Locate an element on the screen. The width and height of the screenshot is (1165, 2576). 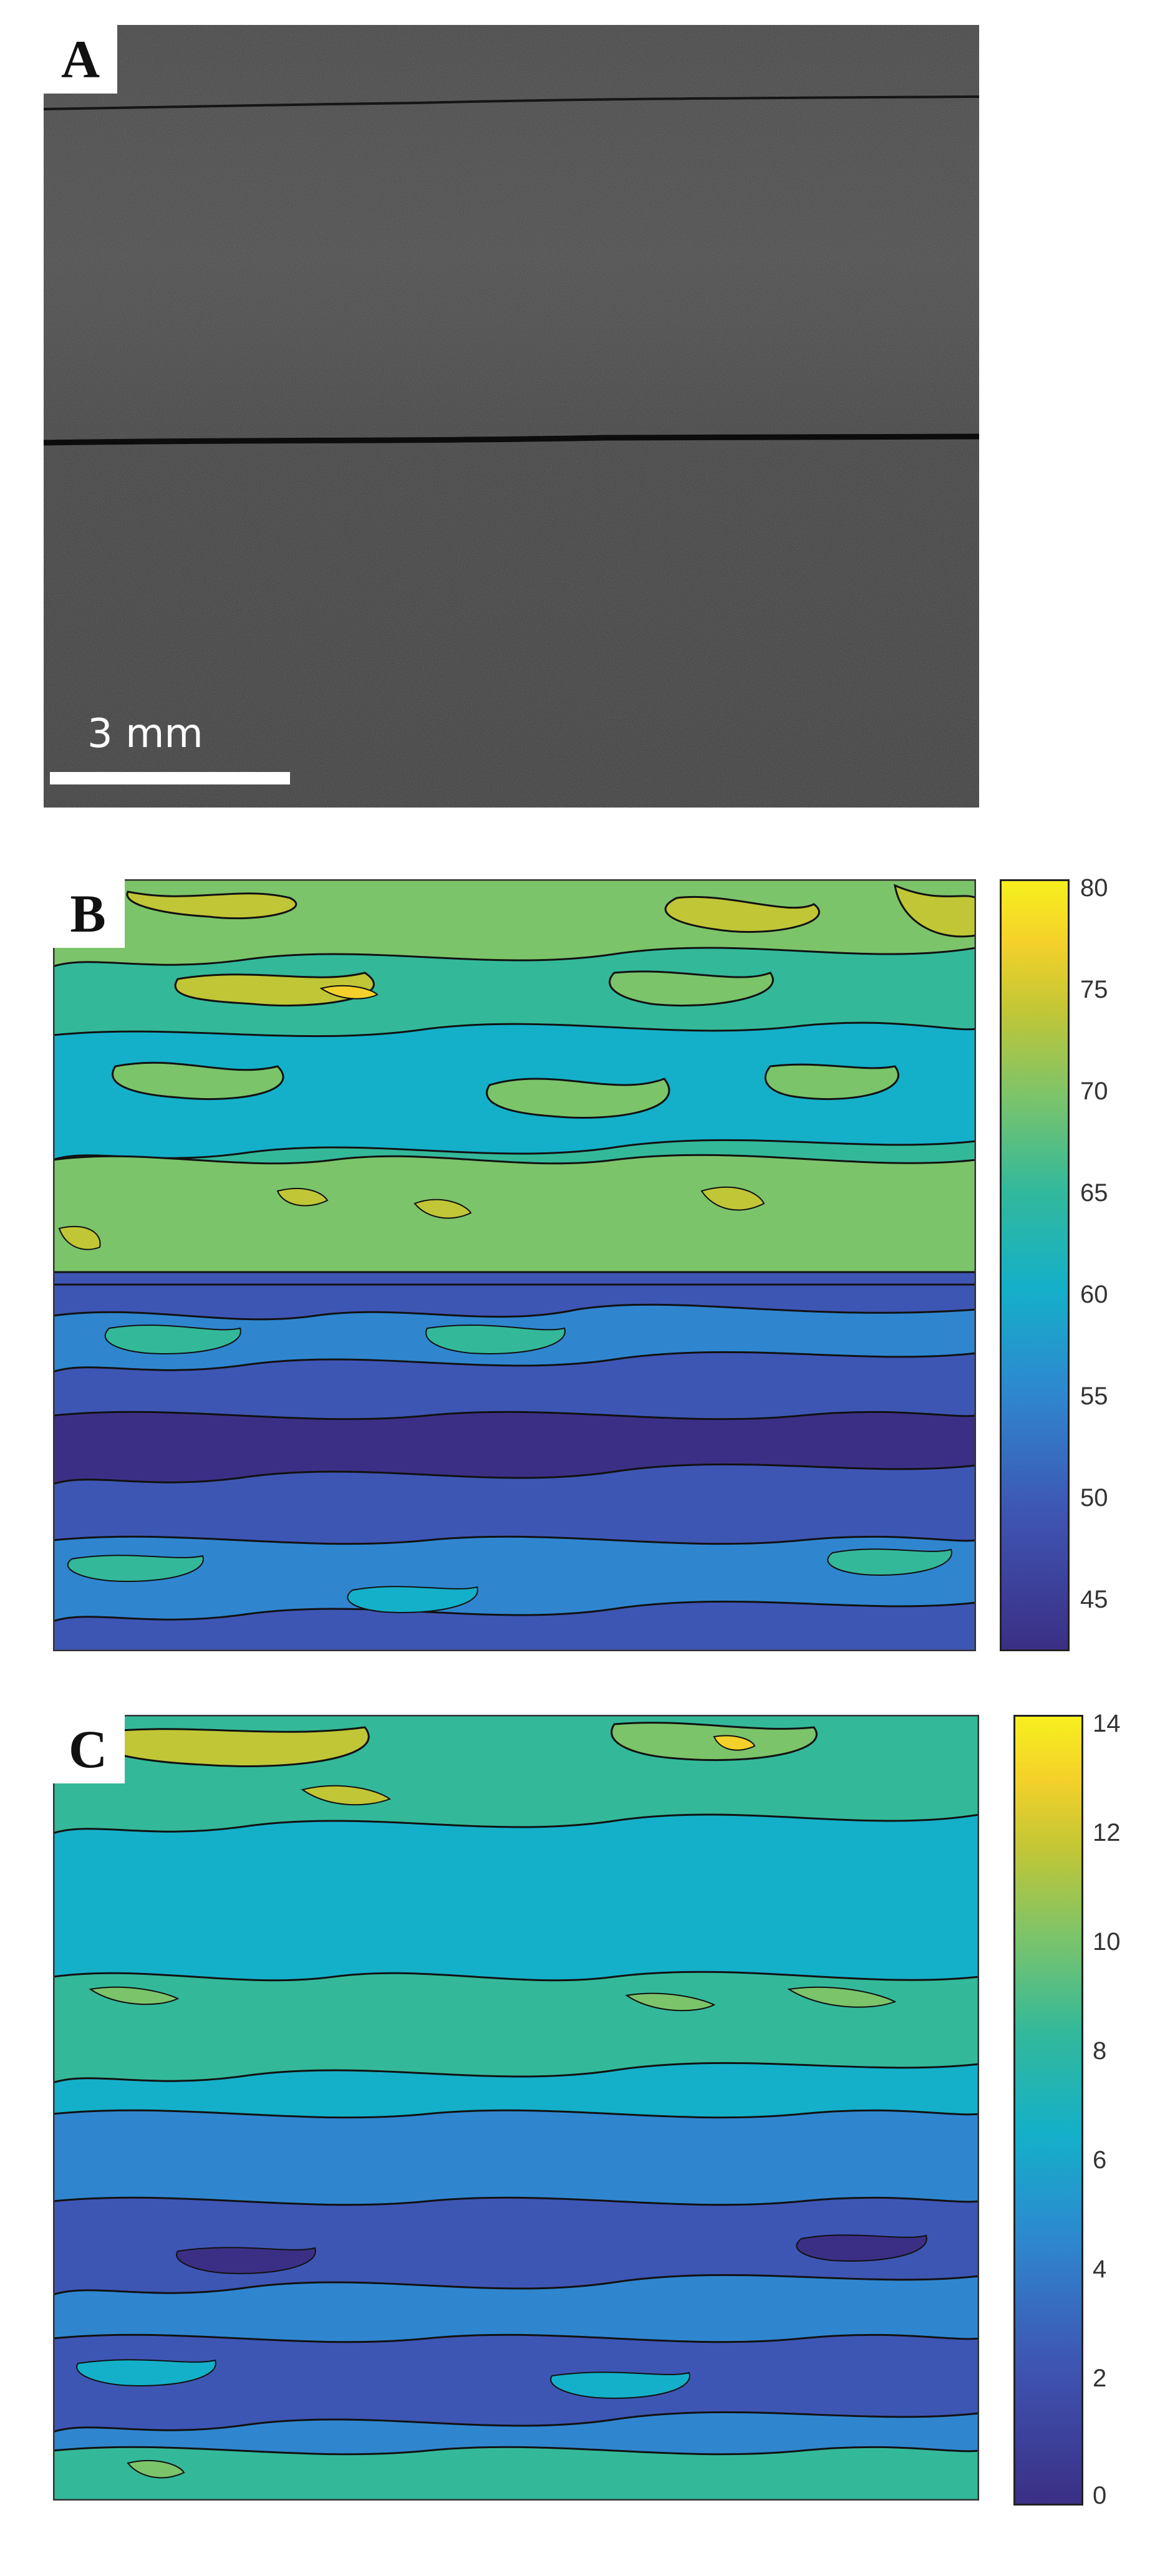
panel-letter-b: B is located at coordinates (88, 913).